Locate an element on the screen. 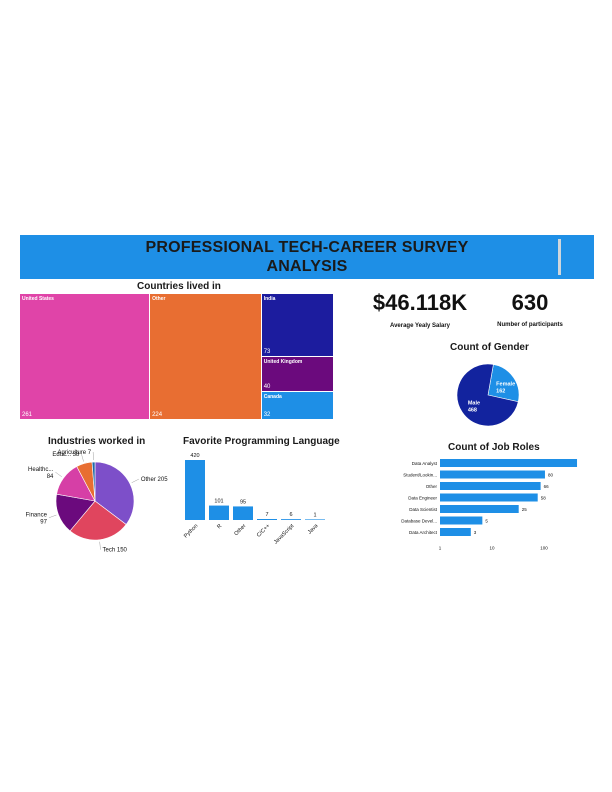 The image size is (612, 792). role-bar-data-scientist is located at coordinates (479, 509).